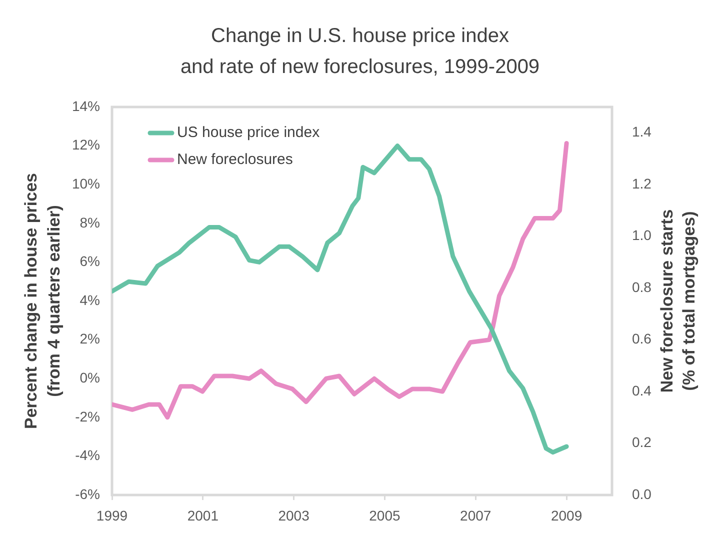  What do you see at coordinates (476, 515) in the screenshot?
I see `x-tick-label: 2007` at bounding box center [476, 515].